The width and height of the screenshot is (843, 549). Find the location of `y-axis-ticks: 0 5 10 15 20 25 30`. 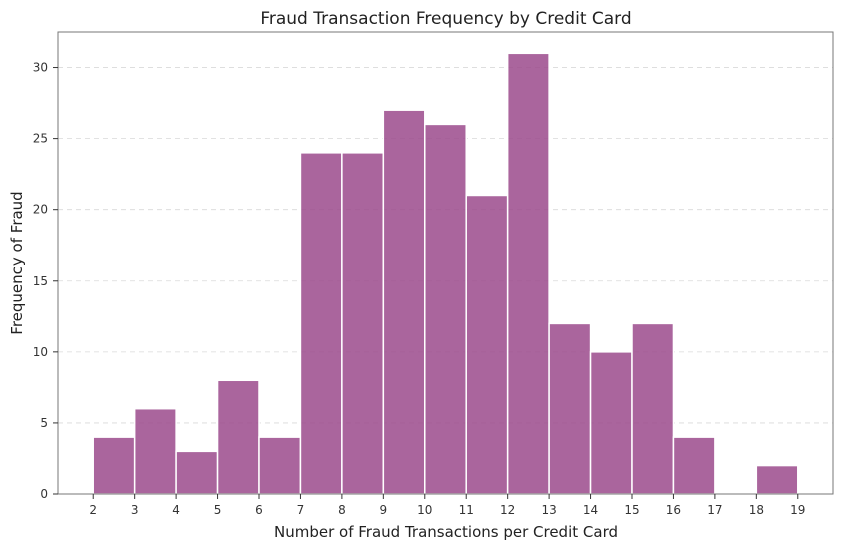

y-axis-ticks: 0 5 10 15 20 25 30 is located at coordinates (45, 281).